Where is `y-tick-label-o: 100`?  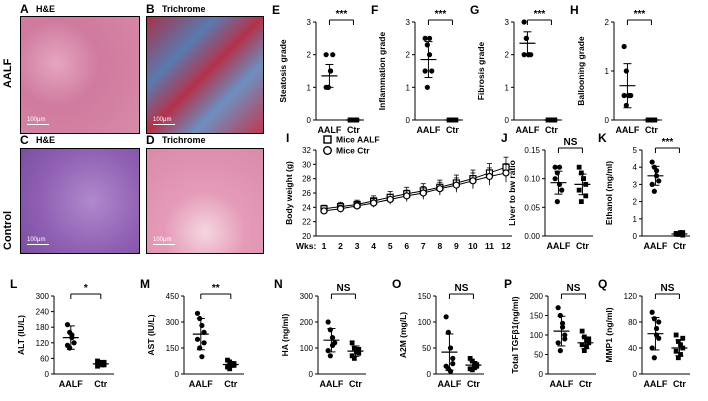 y-tick-label-o: 100 is located at coordinates (425, 322).